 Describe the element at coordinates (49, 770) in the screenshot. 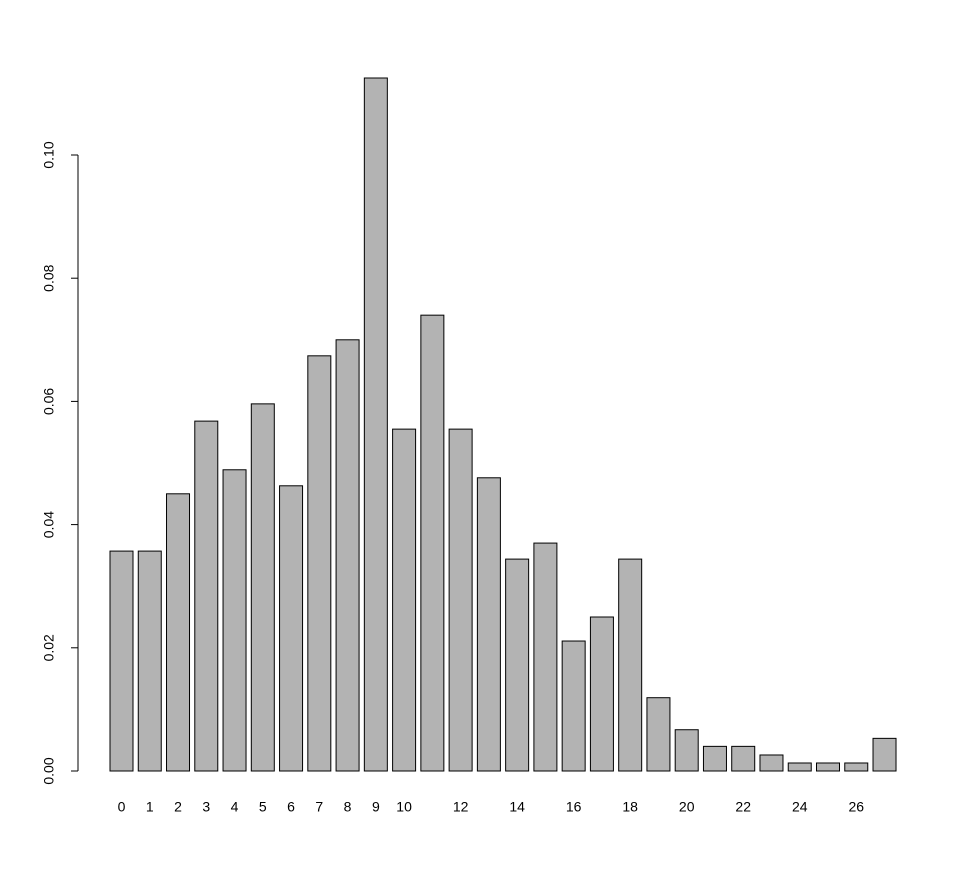

I see `y-tick-label: 0.00` at that location.